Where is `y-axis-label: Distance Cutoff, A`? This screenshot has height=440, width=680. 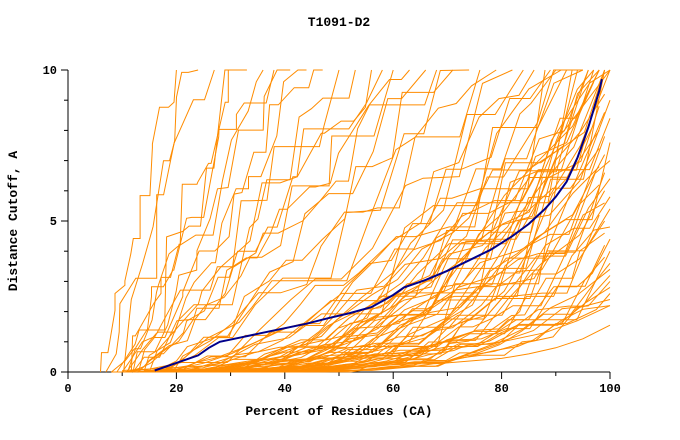
y-axis-label: Distance Cutoff, A is located at coordinates (13, 221).